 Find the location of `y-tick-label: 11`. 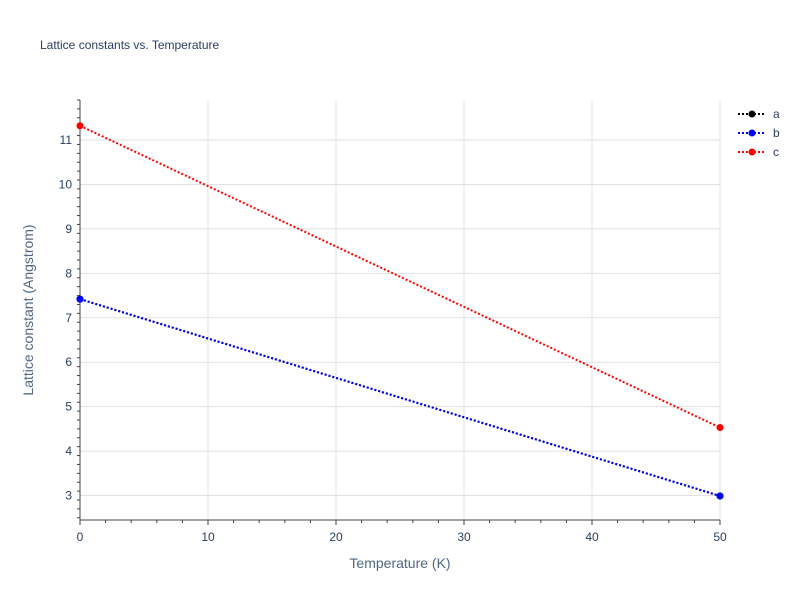

y-tick-label: 11 is located at coordinates (66, 140).